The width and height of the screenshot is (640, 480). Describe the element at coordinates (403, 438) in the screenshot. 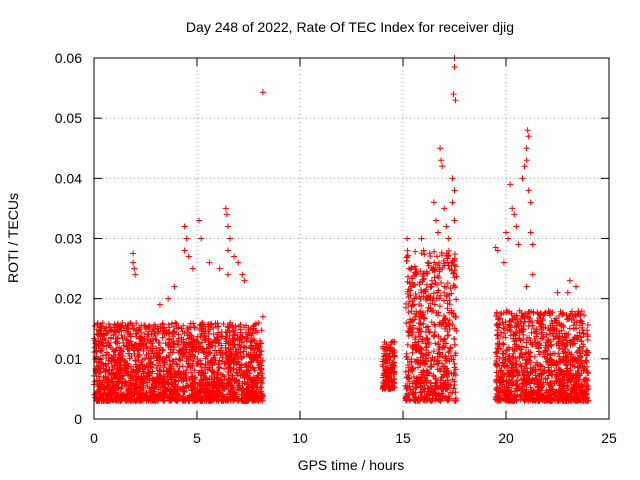

I see `x-tick-label: 15` at that location.